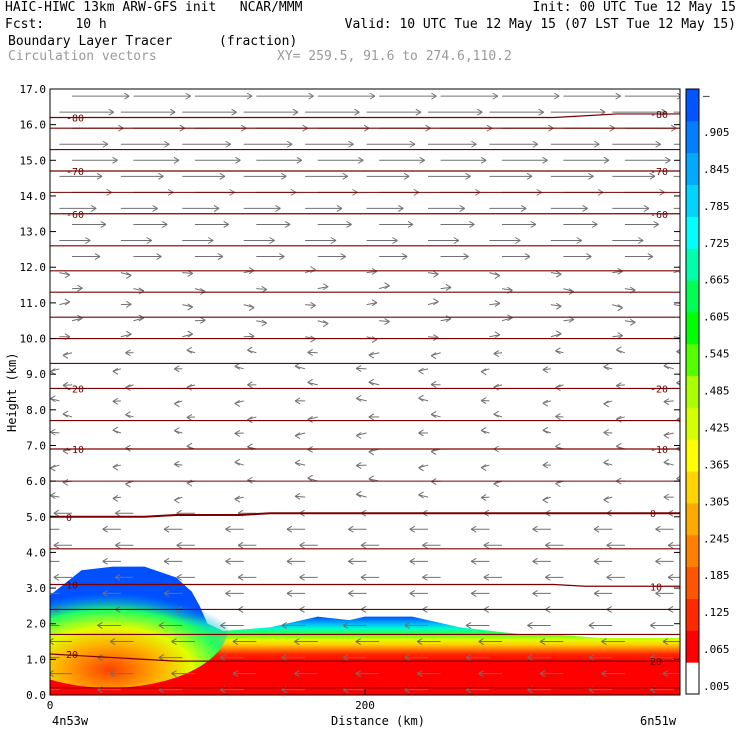 This screenshot has height=740, width=740. I want to click on y-tick-label: 13.0, so click(33, 232).